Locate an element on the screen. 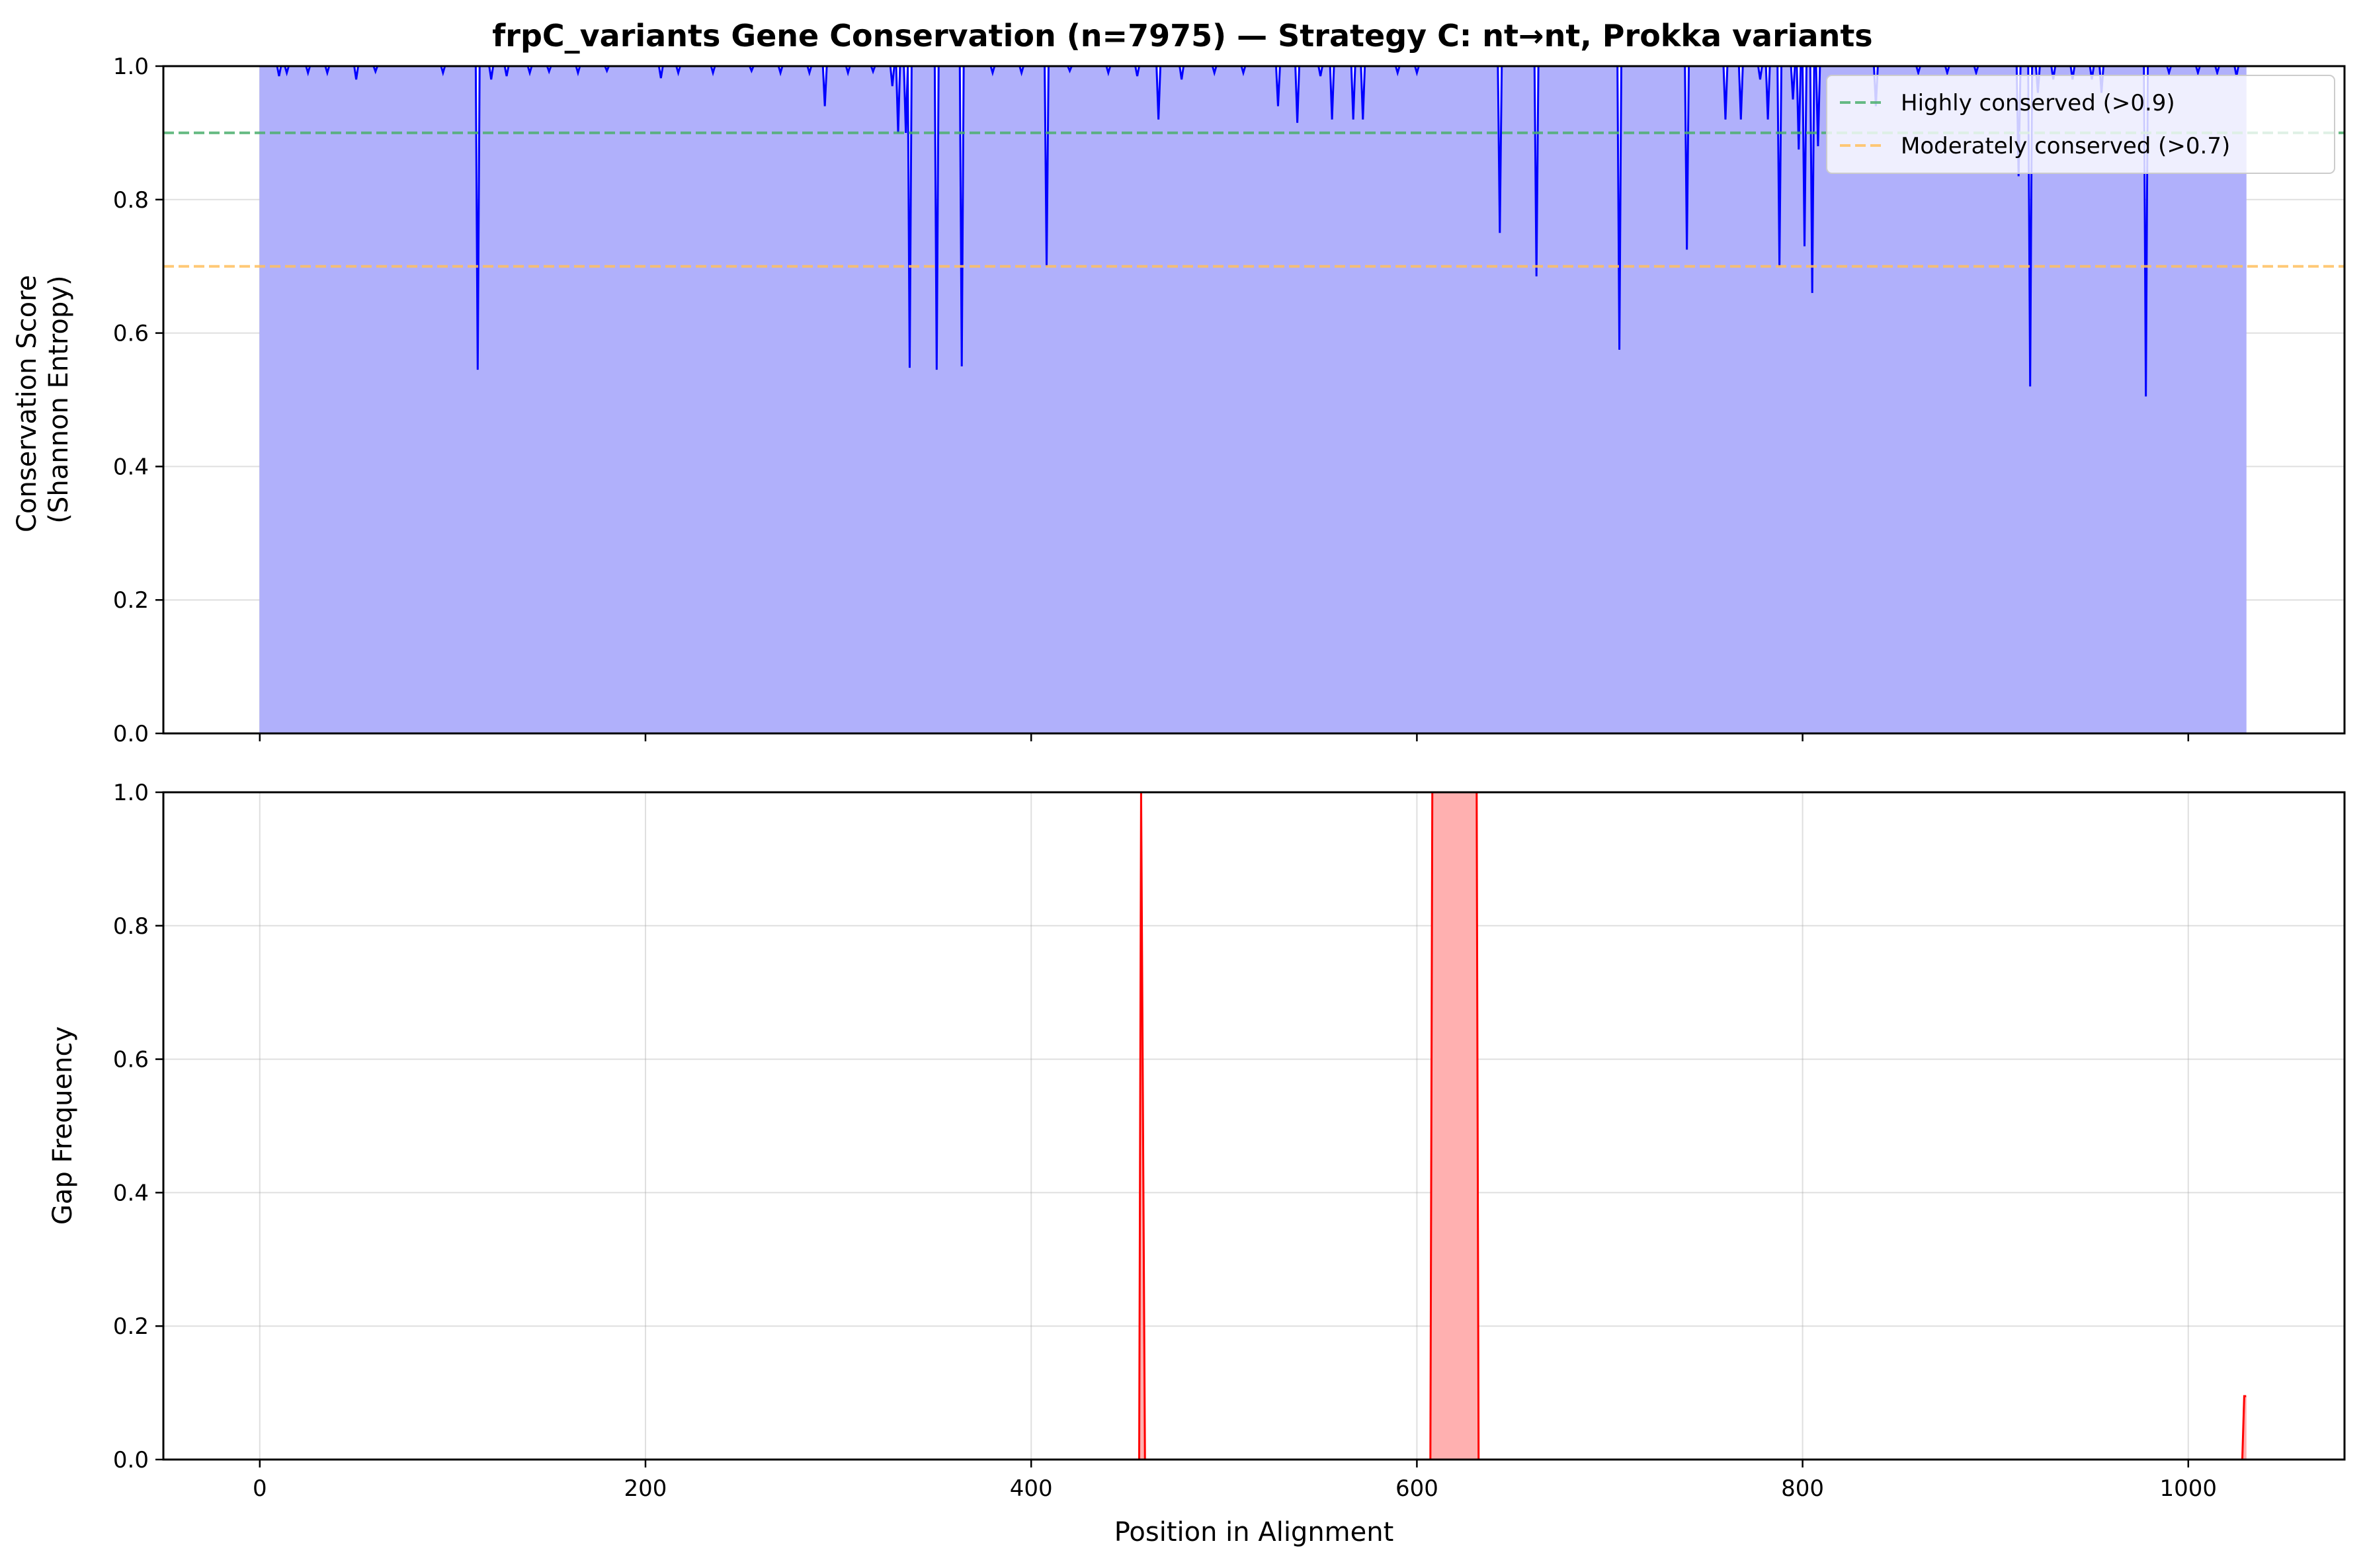  x-tick-label: 0 is located at coordinates (260, 1488).